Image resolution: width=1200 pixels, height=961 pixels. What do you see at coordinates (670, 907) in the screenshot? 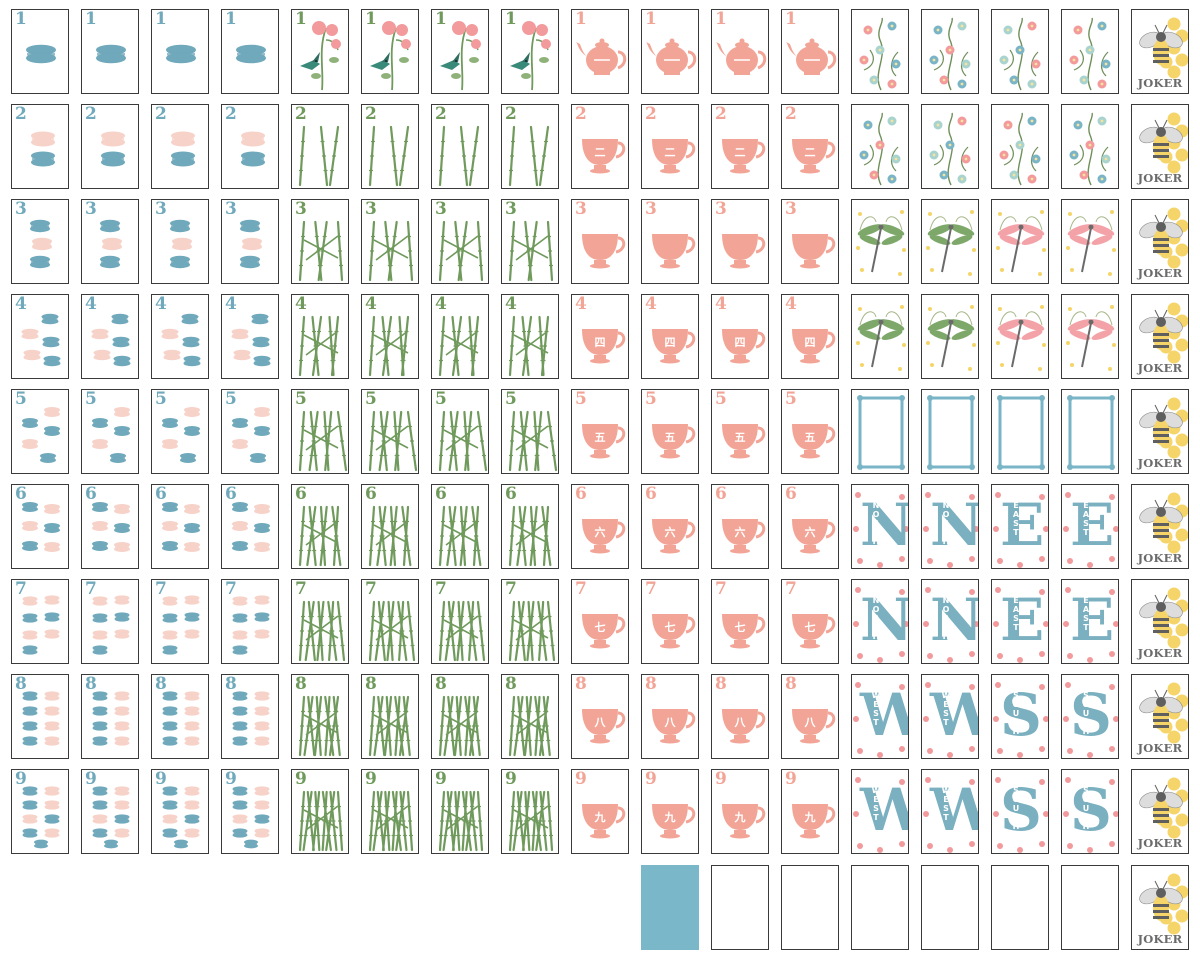
I see `blue-blank-tile` at bounding box center [670, 907].